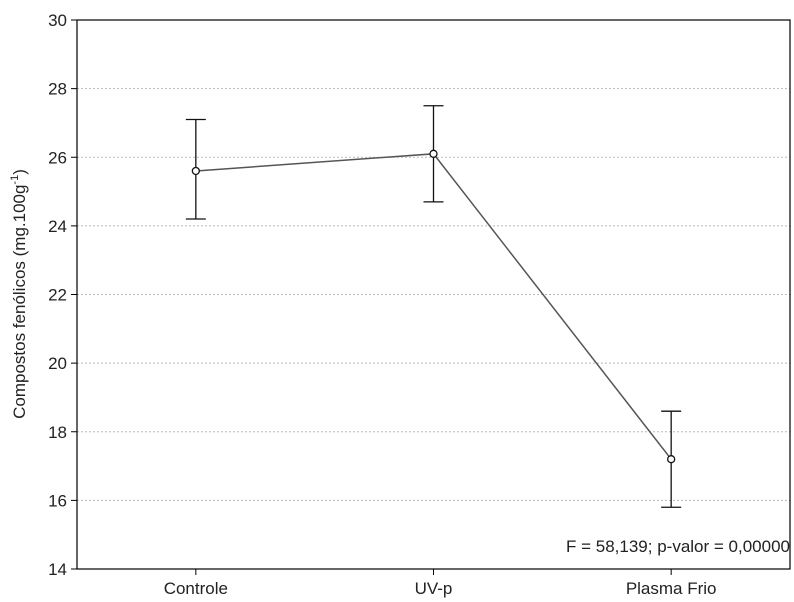 The height and width of the screenshot is (602, 794). Describe the element at coordinates (57, 363) in the screenshot. I see `y-tick-label: 20` at that location.